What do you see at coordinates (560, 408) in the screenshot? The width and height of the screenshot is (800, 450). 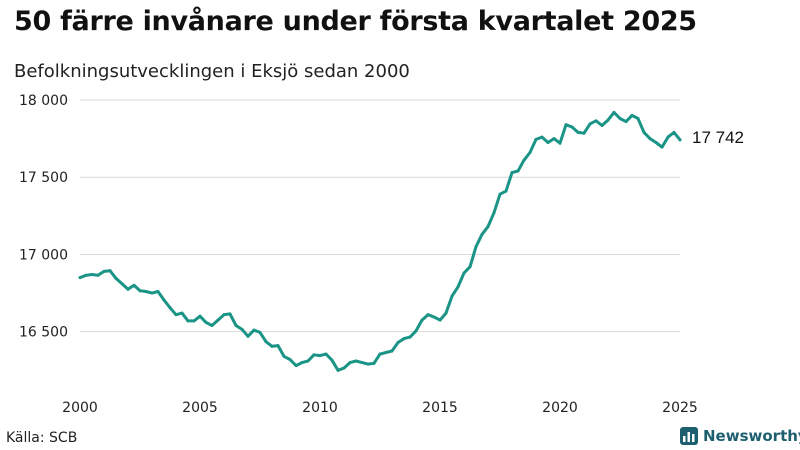 I see `x-tick-label: 2020` at bounding box center [560, 408].